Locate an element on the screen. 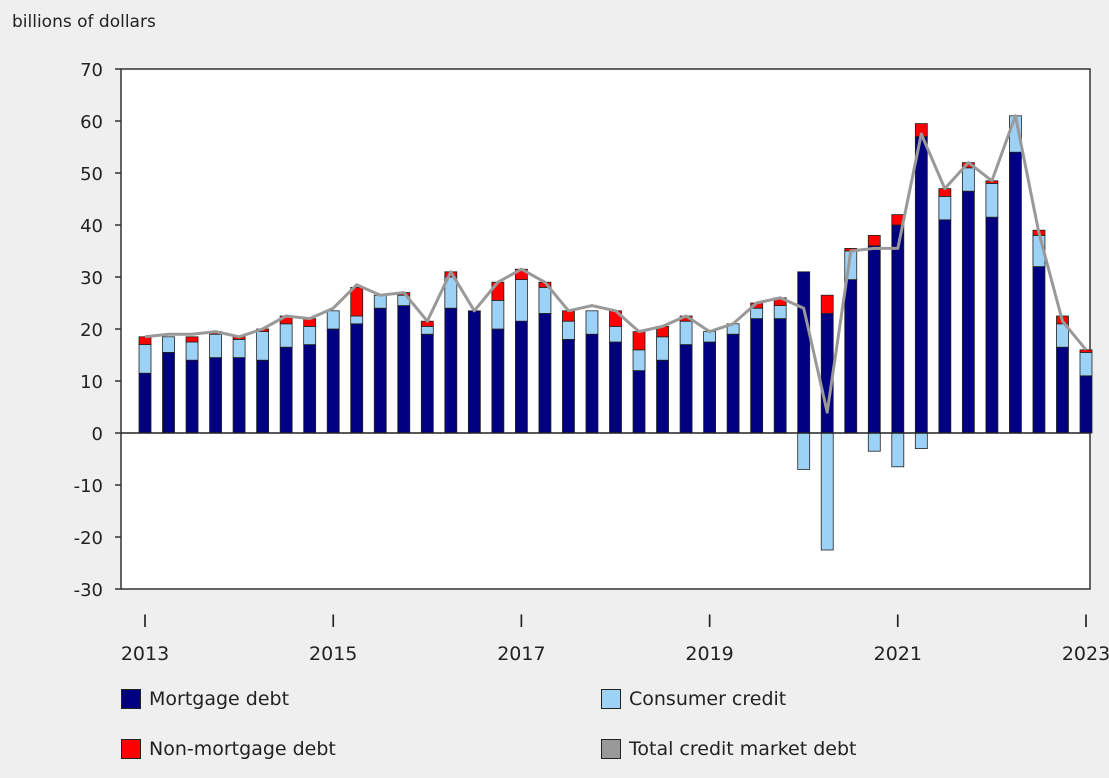 The image size is (1109, 778). bar-mortgage-debt-2019-Q1 is located at coordinates (709, 387).